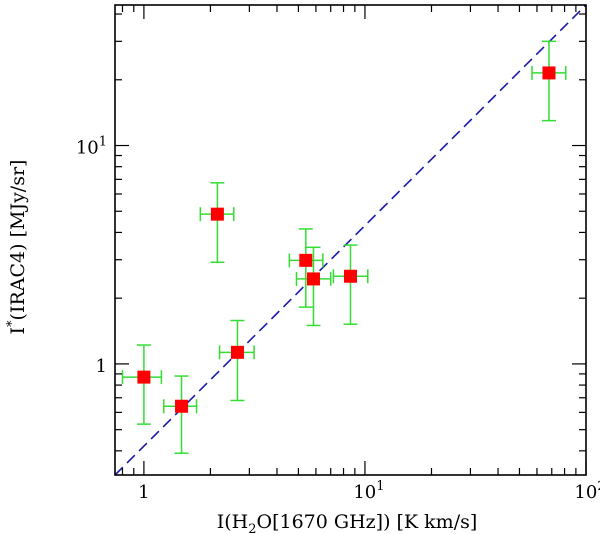  What do you see at coordinates (91, 147) in the screenshot?
I see `y-tick-label-1: 101` at bounding box center [91, 147].